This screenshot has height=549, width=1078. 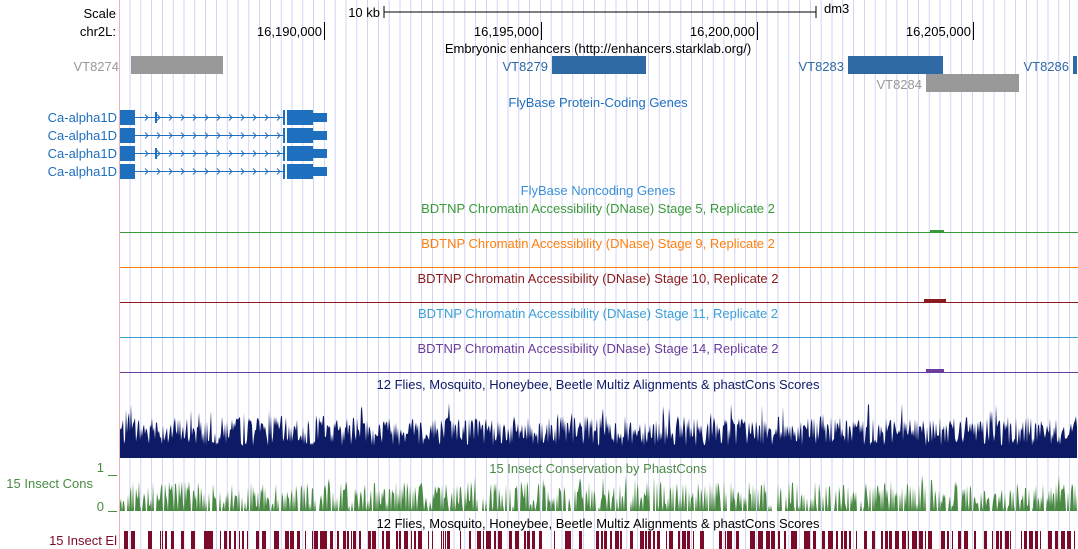 What do you see at coordinates (100, 467) in the screenshot?
I see `insect-cons-ymax: 1` at bounding box center [100, 467].